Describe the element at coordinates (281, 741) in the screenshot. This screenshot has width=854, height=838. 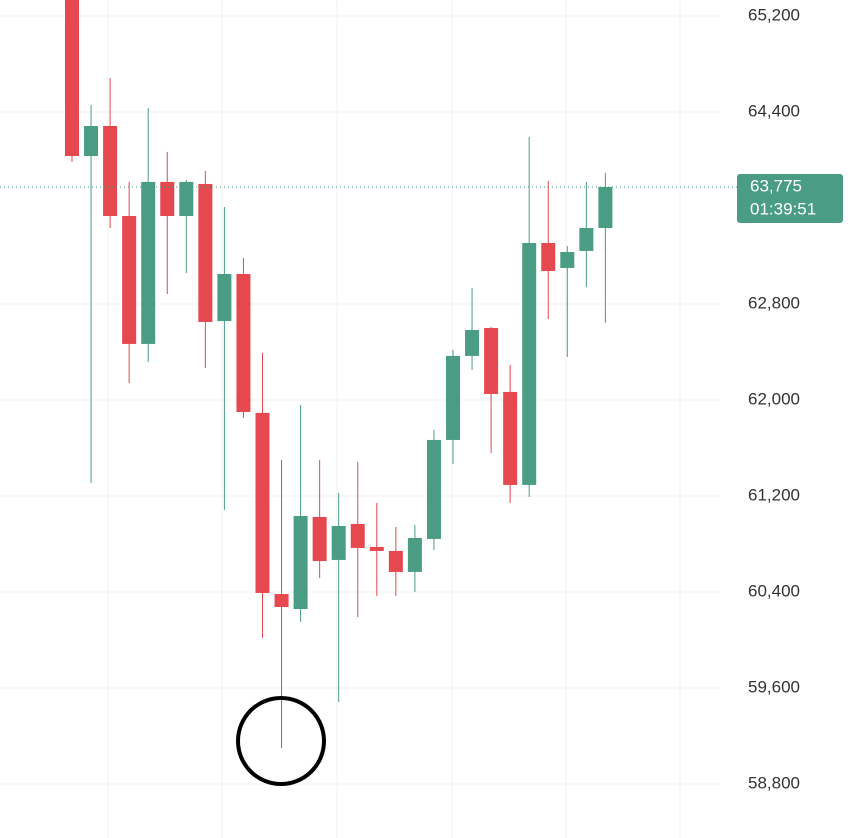
I see `annotation-circle` at that location.